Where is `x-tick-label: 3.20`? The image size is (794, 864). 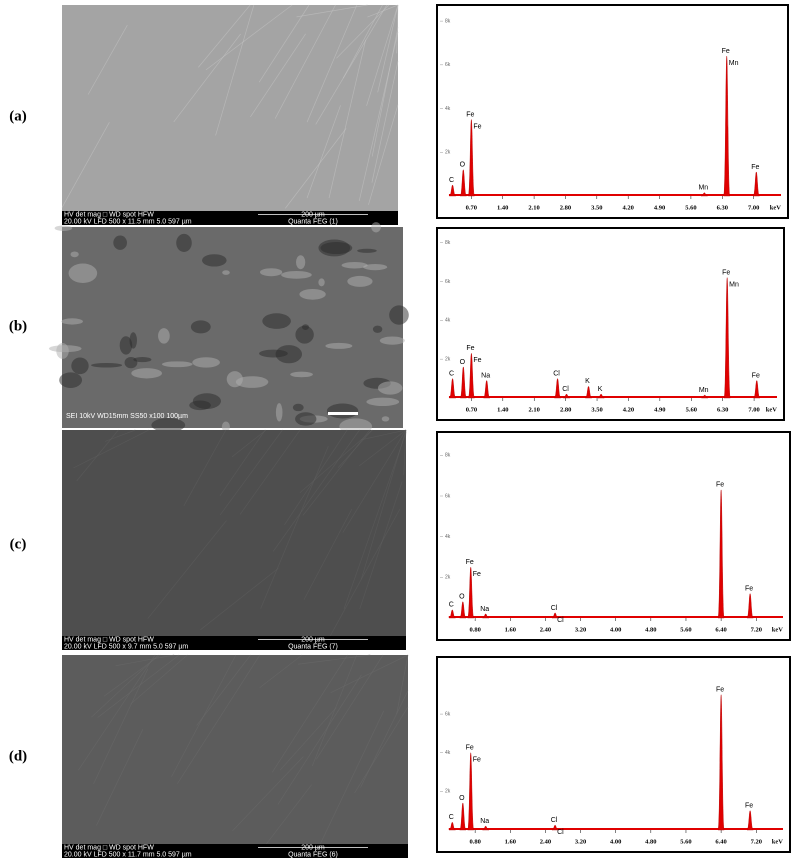 x-tick-label: 3.20 is located at coordinates (580, 629).